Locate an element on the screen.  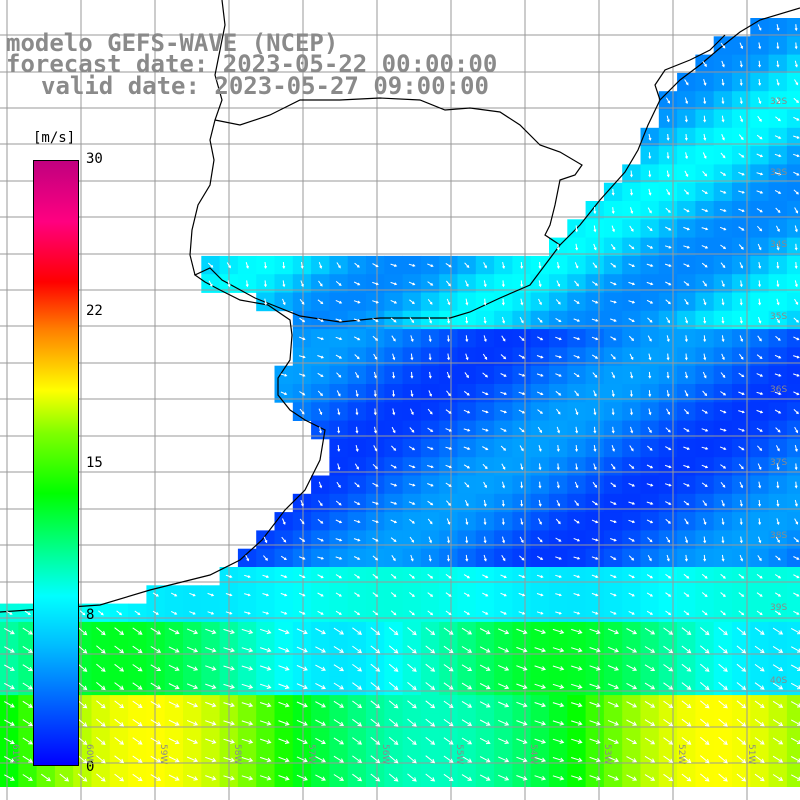
lat-label-40s: 40S is located at coordinates (779, 681).